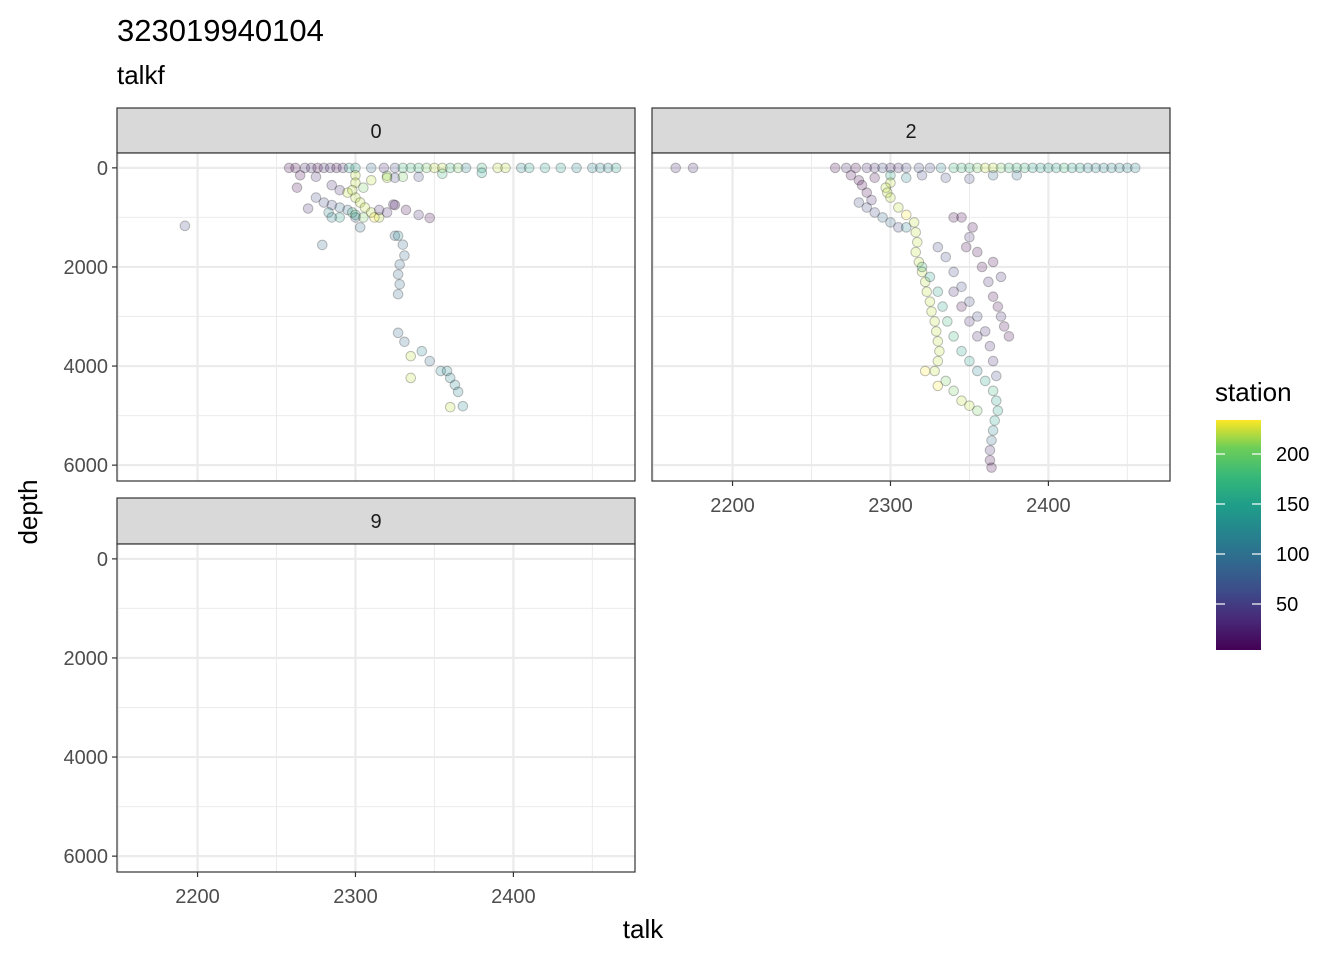  I want to click on y-tick-label: 0, so click(102, 169).